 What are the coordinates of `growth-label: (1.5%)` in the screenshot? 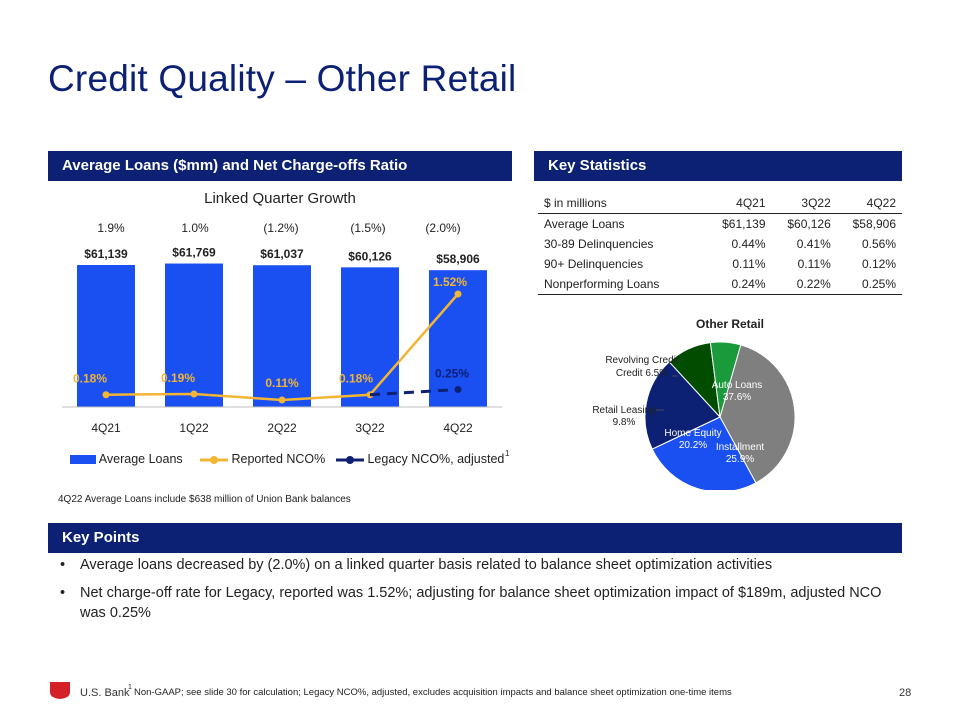 It's located at (368, 228).